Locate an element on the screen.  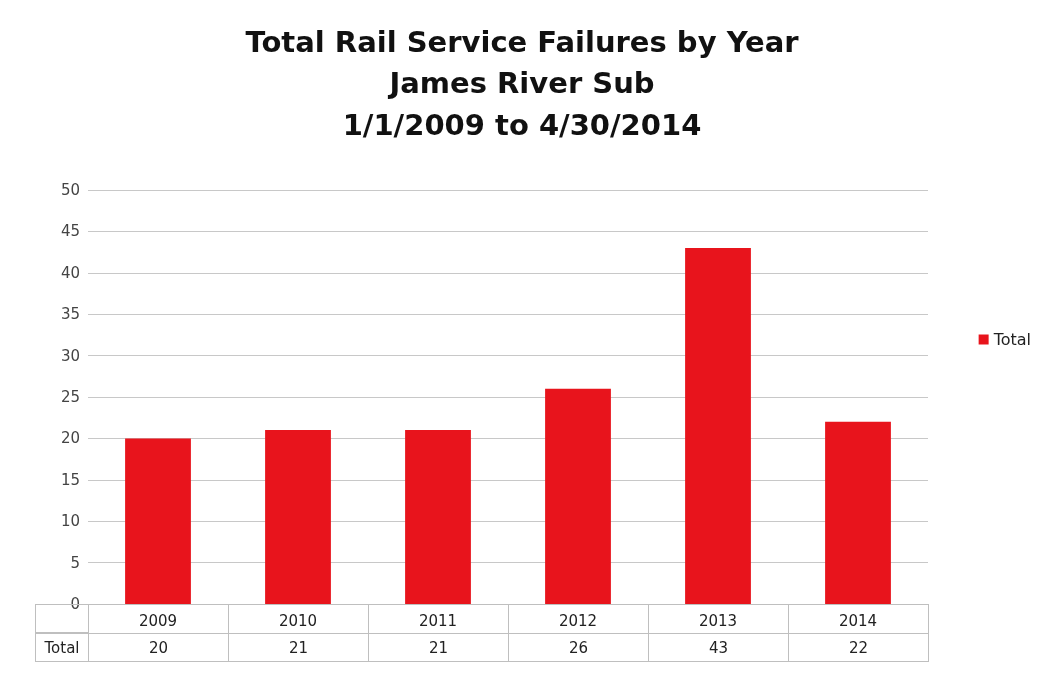
data-label: 26 is located at coordinates (578, 647).